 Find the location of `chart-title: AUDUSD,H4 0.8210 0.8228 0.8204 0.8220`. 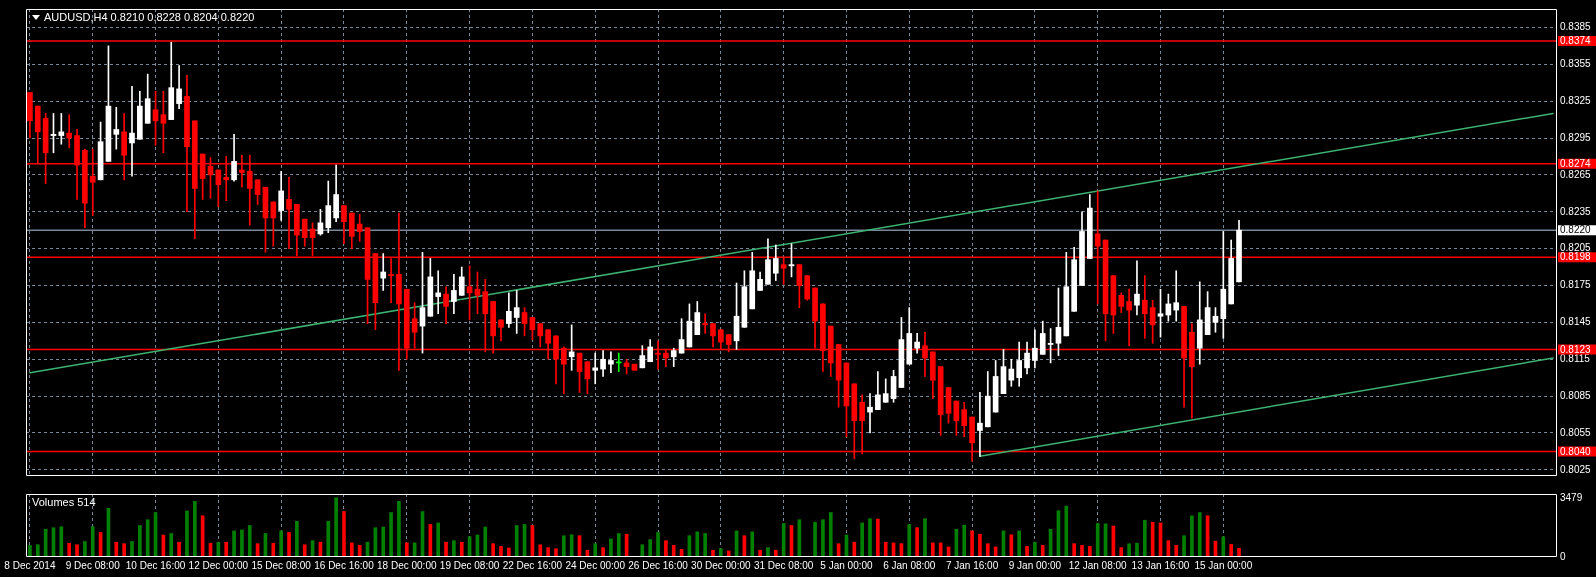

chart-title: AUDUSD,H4 0.8210 0.8228 0.8204 0.8220 is located at coordinates (149, 17).